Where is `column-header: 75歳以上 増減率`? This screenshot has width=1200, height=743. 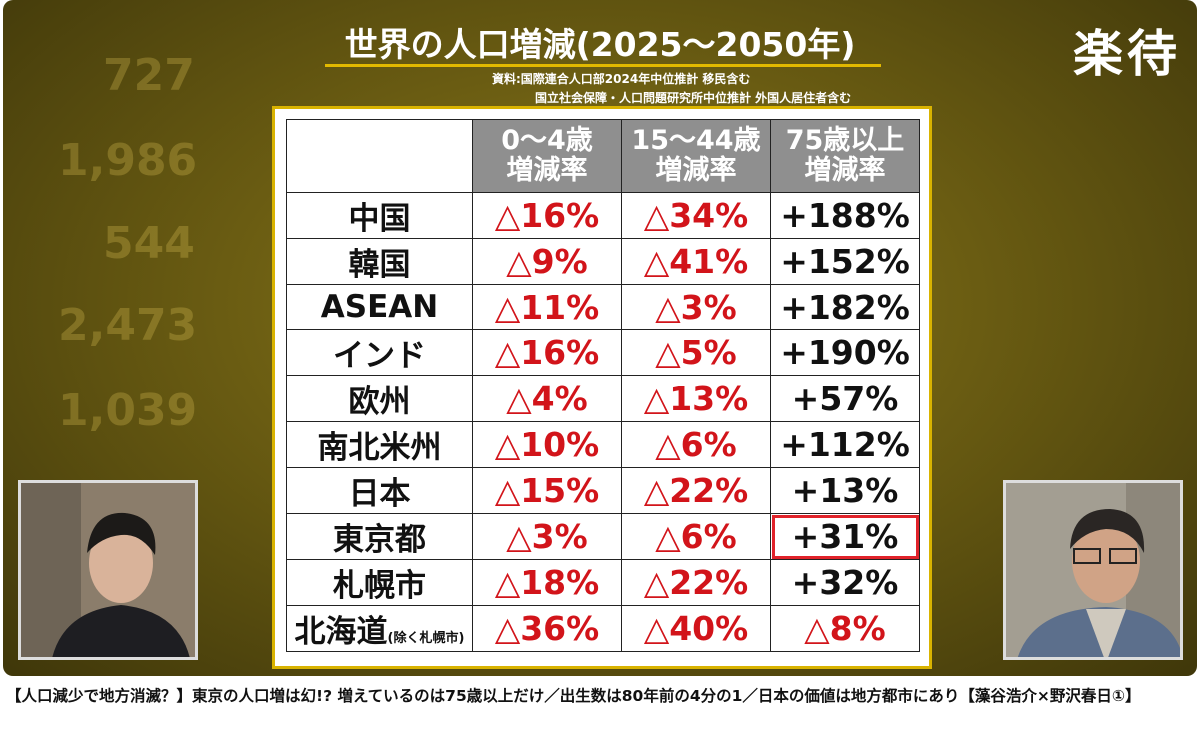 column-header: 75歳以上 増減率 is located at coordinates (845, 156).